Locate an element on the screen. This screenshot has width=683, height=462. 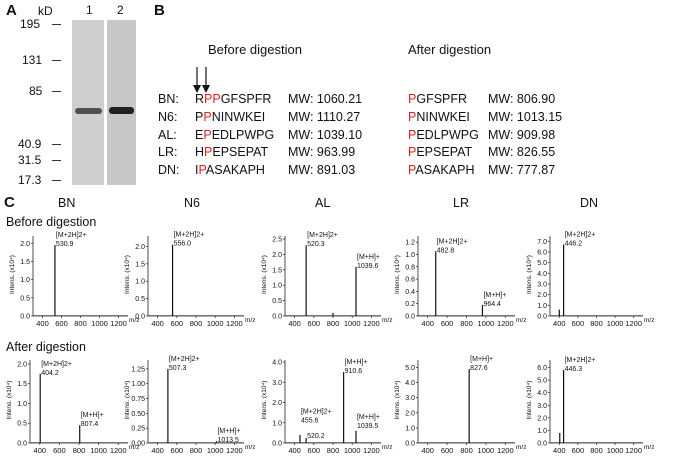
cleavage-arrows is located at coordinates (201, 80).